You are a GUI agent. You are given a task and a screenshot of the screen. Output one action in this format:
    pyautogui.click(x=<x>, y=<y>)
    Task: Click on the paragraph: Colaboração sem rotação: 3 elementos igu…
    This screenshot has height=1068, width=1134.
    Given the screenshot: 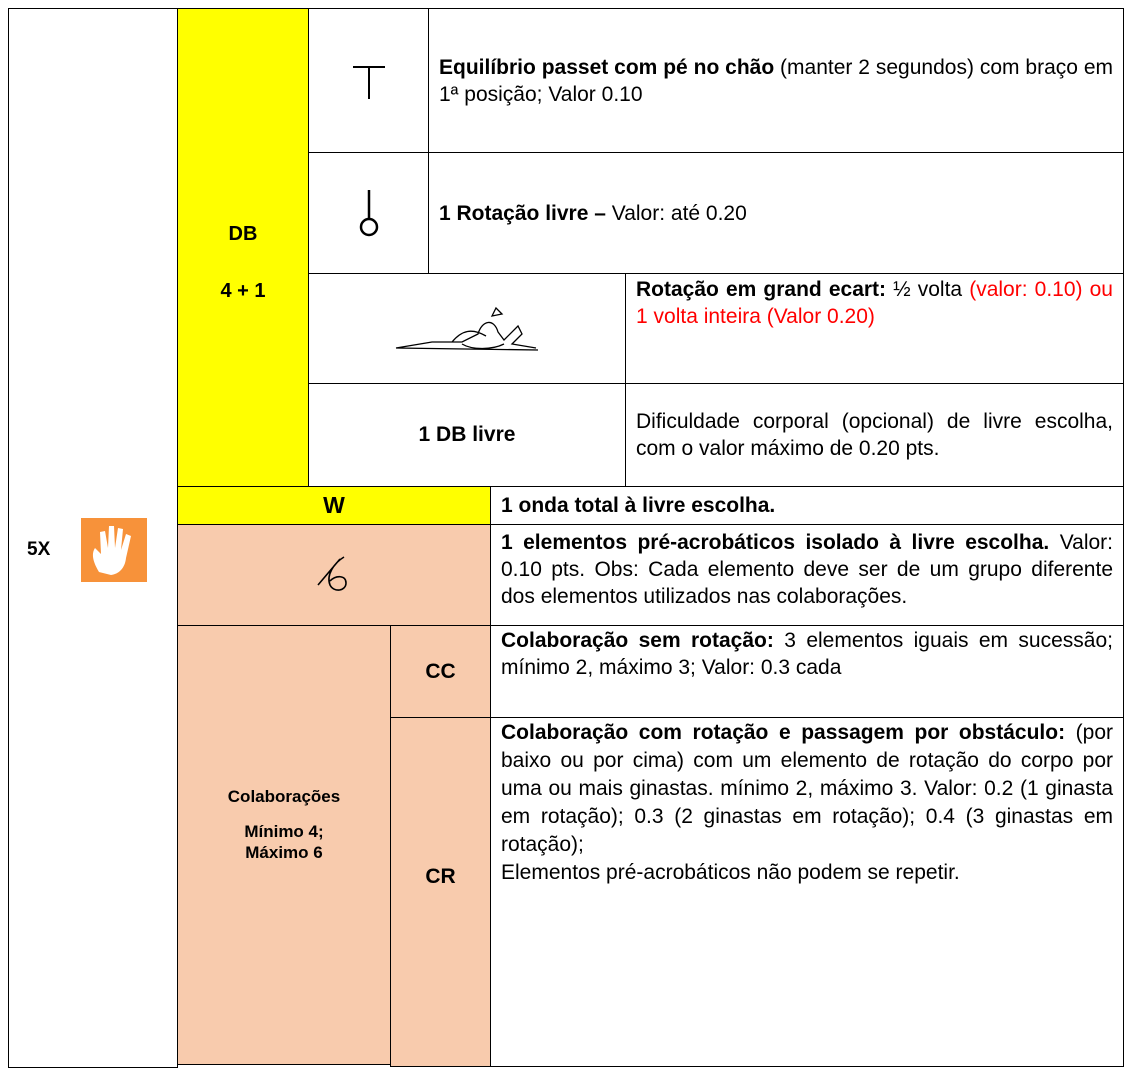 What is the action you would take?
    pyautogui.click(x=807, y=654)
    